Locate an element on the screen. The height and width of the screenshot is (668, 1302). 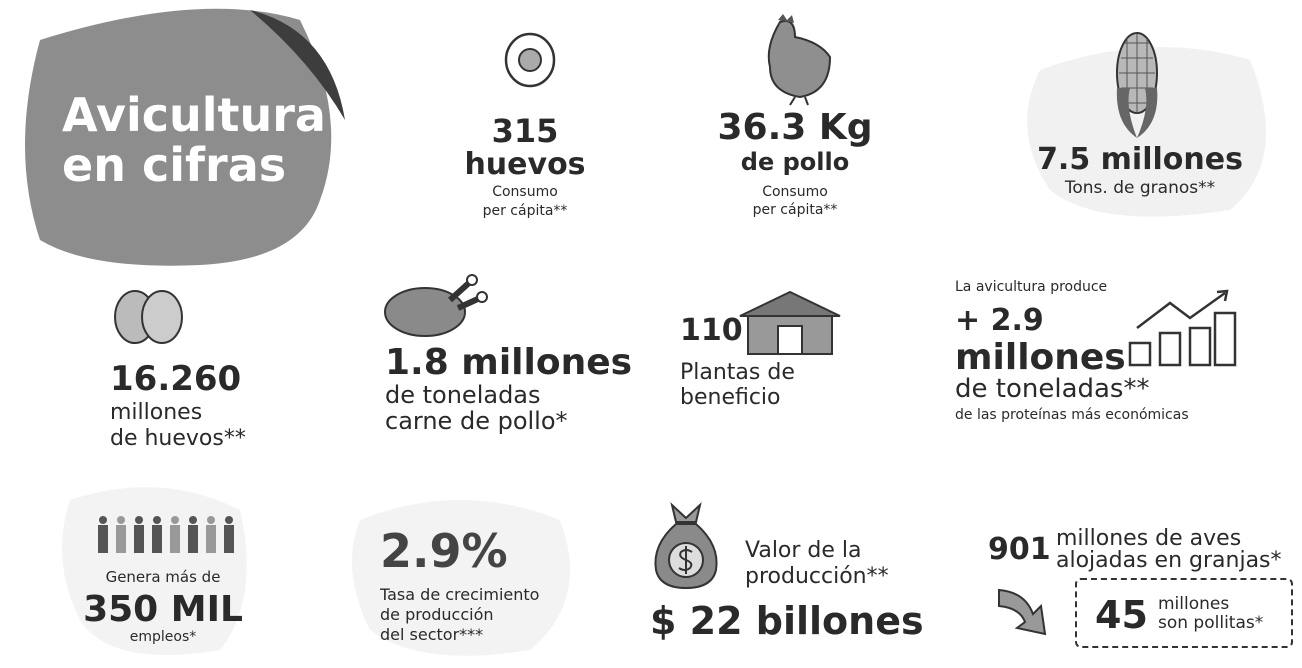
stat-caption: empleos* is located at coordinates (163, 637).